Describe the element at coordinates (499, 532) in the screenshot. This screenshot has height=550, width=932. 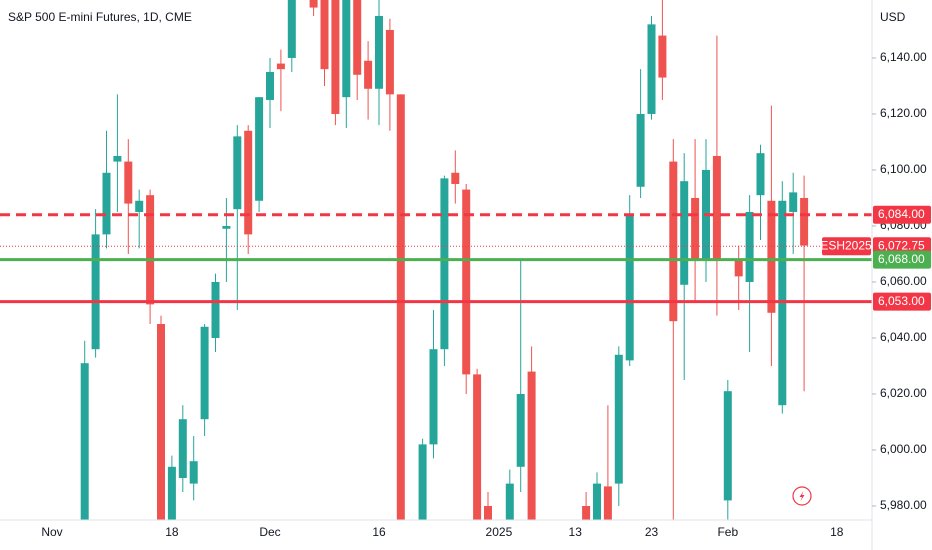
I see `x-tick-label: 2025` at that location.